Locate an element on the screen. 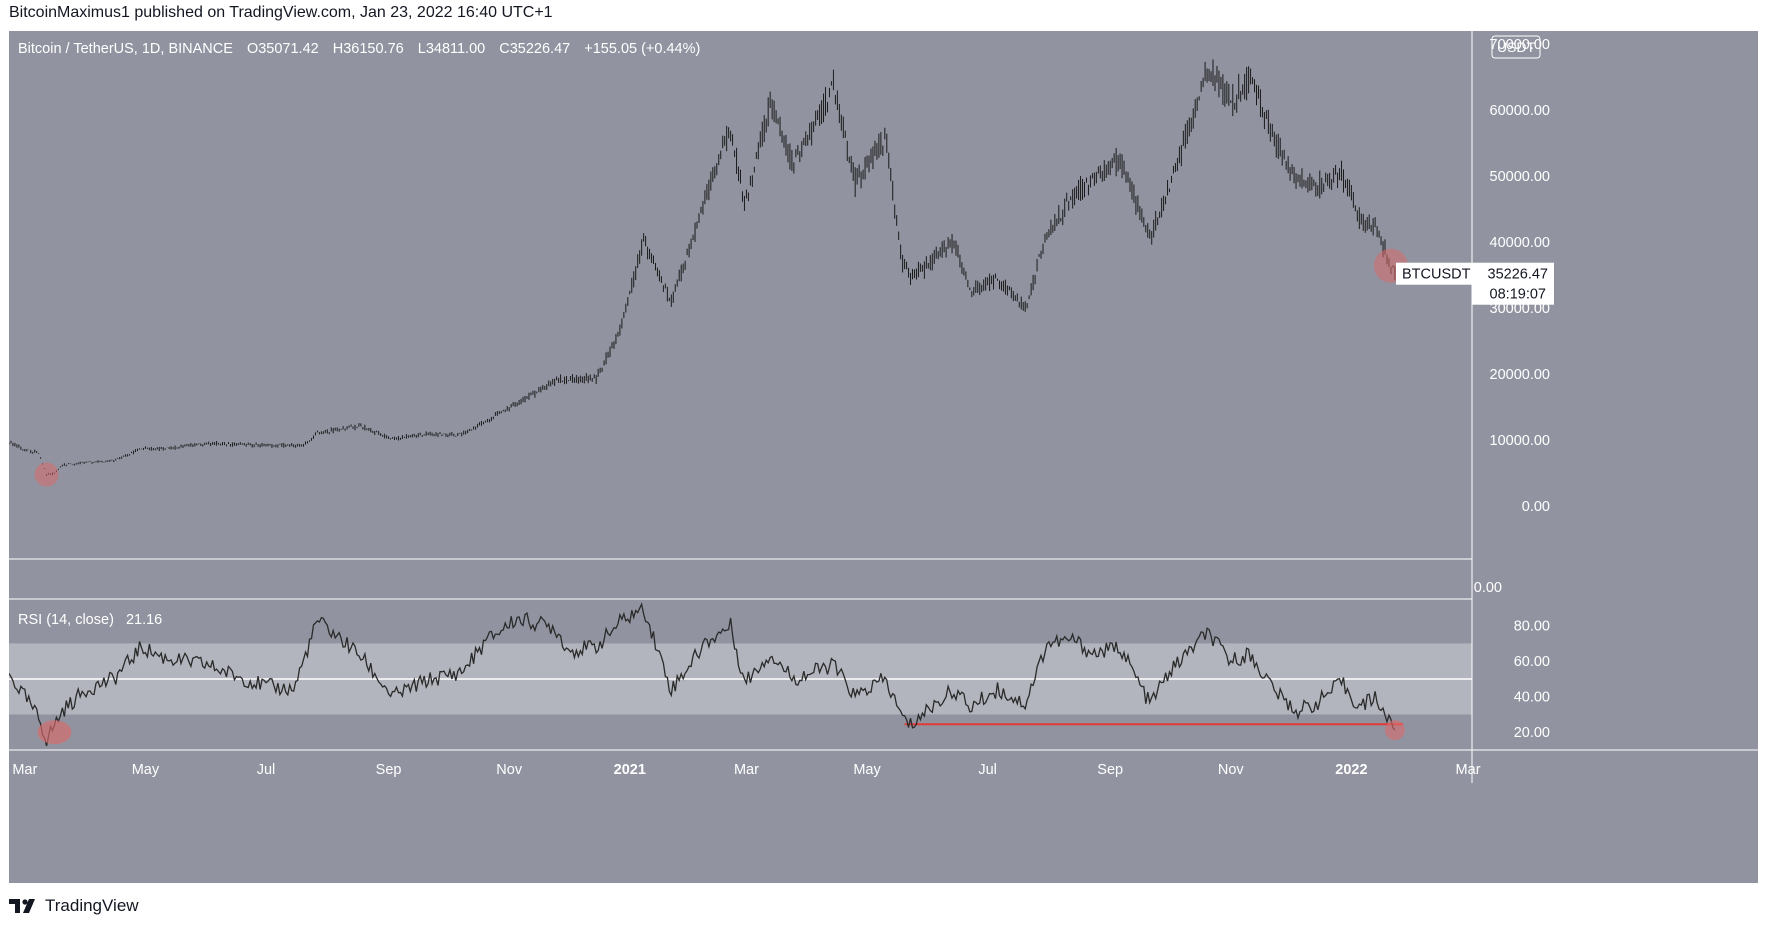  price-tag-price-box is located at coordinates (1513, 283).